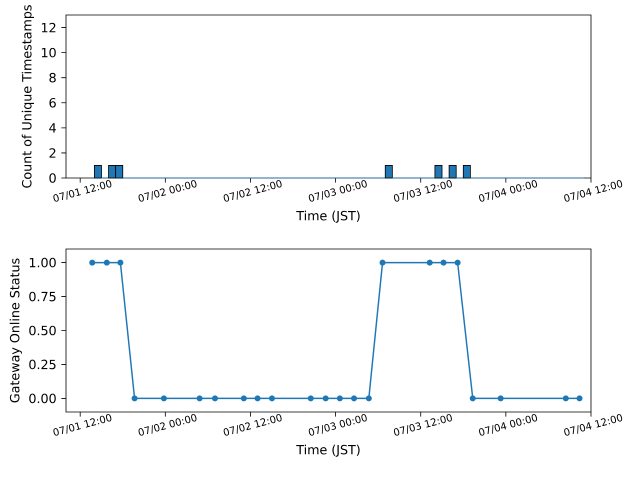 Image resolution: width=640 pixels, height=480 pixels. Describe the element at coordinates (49, 53) in the screenshot. I see `y-tick-label: 10` at that location.